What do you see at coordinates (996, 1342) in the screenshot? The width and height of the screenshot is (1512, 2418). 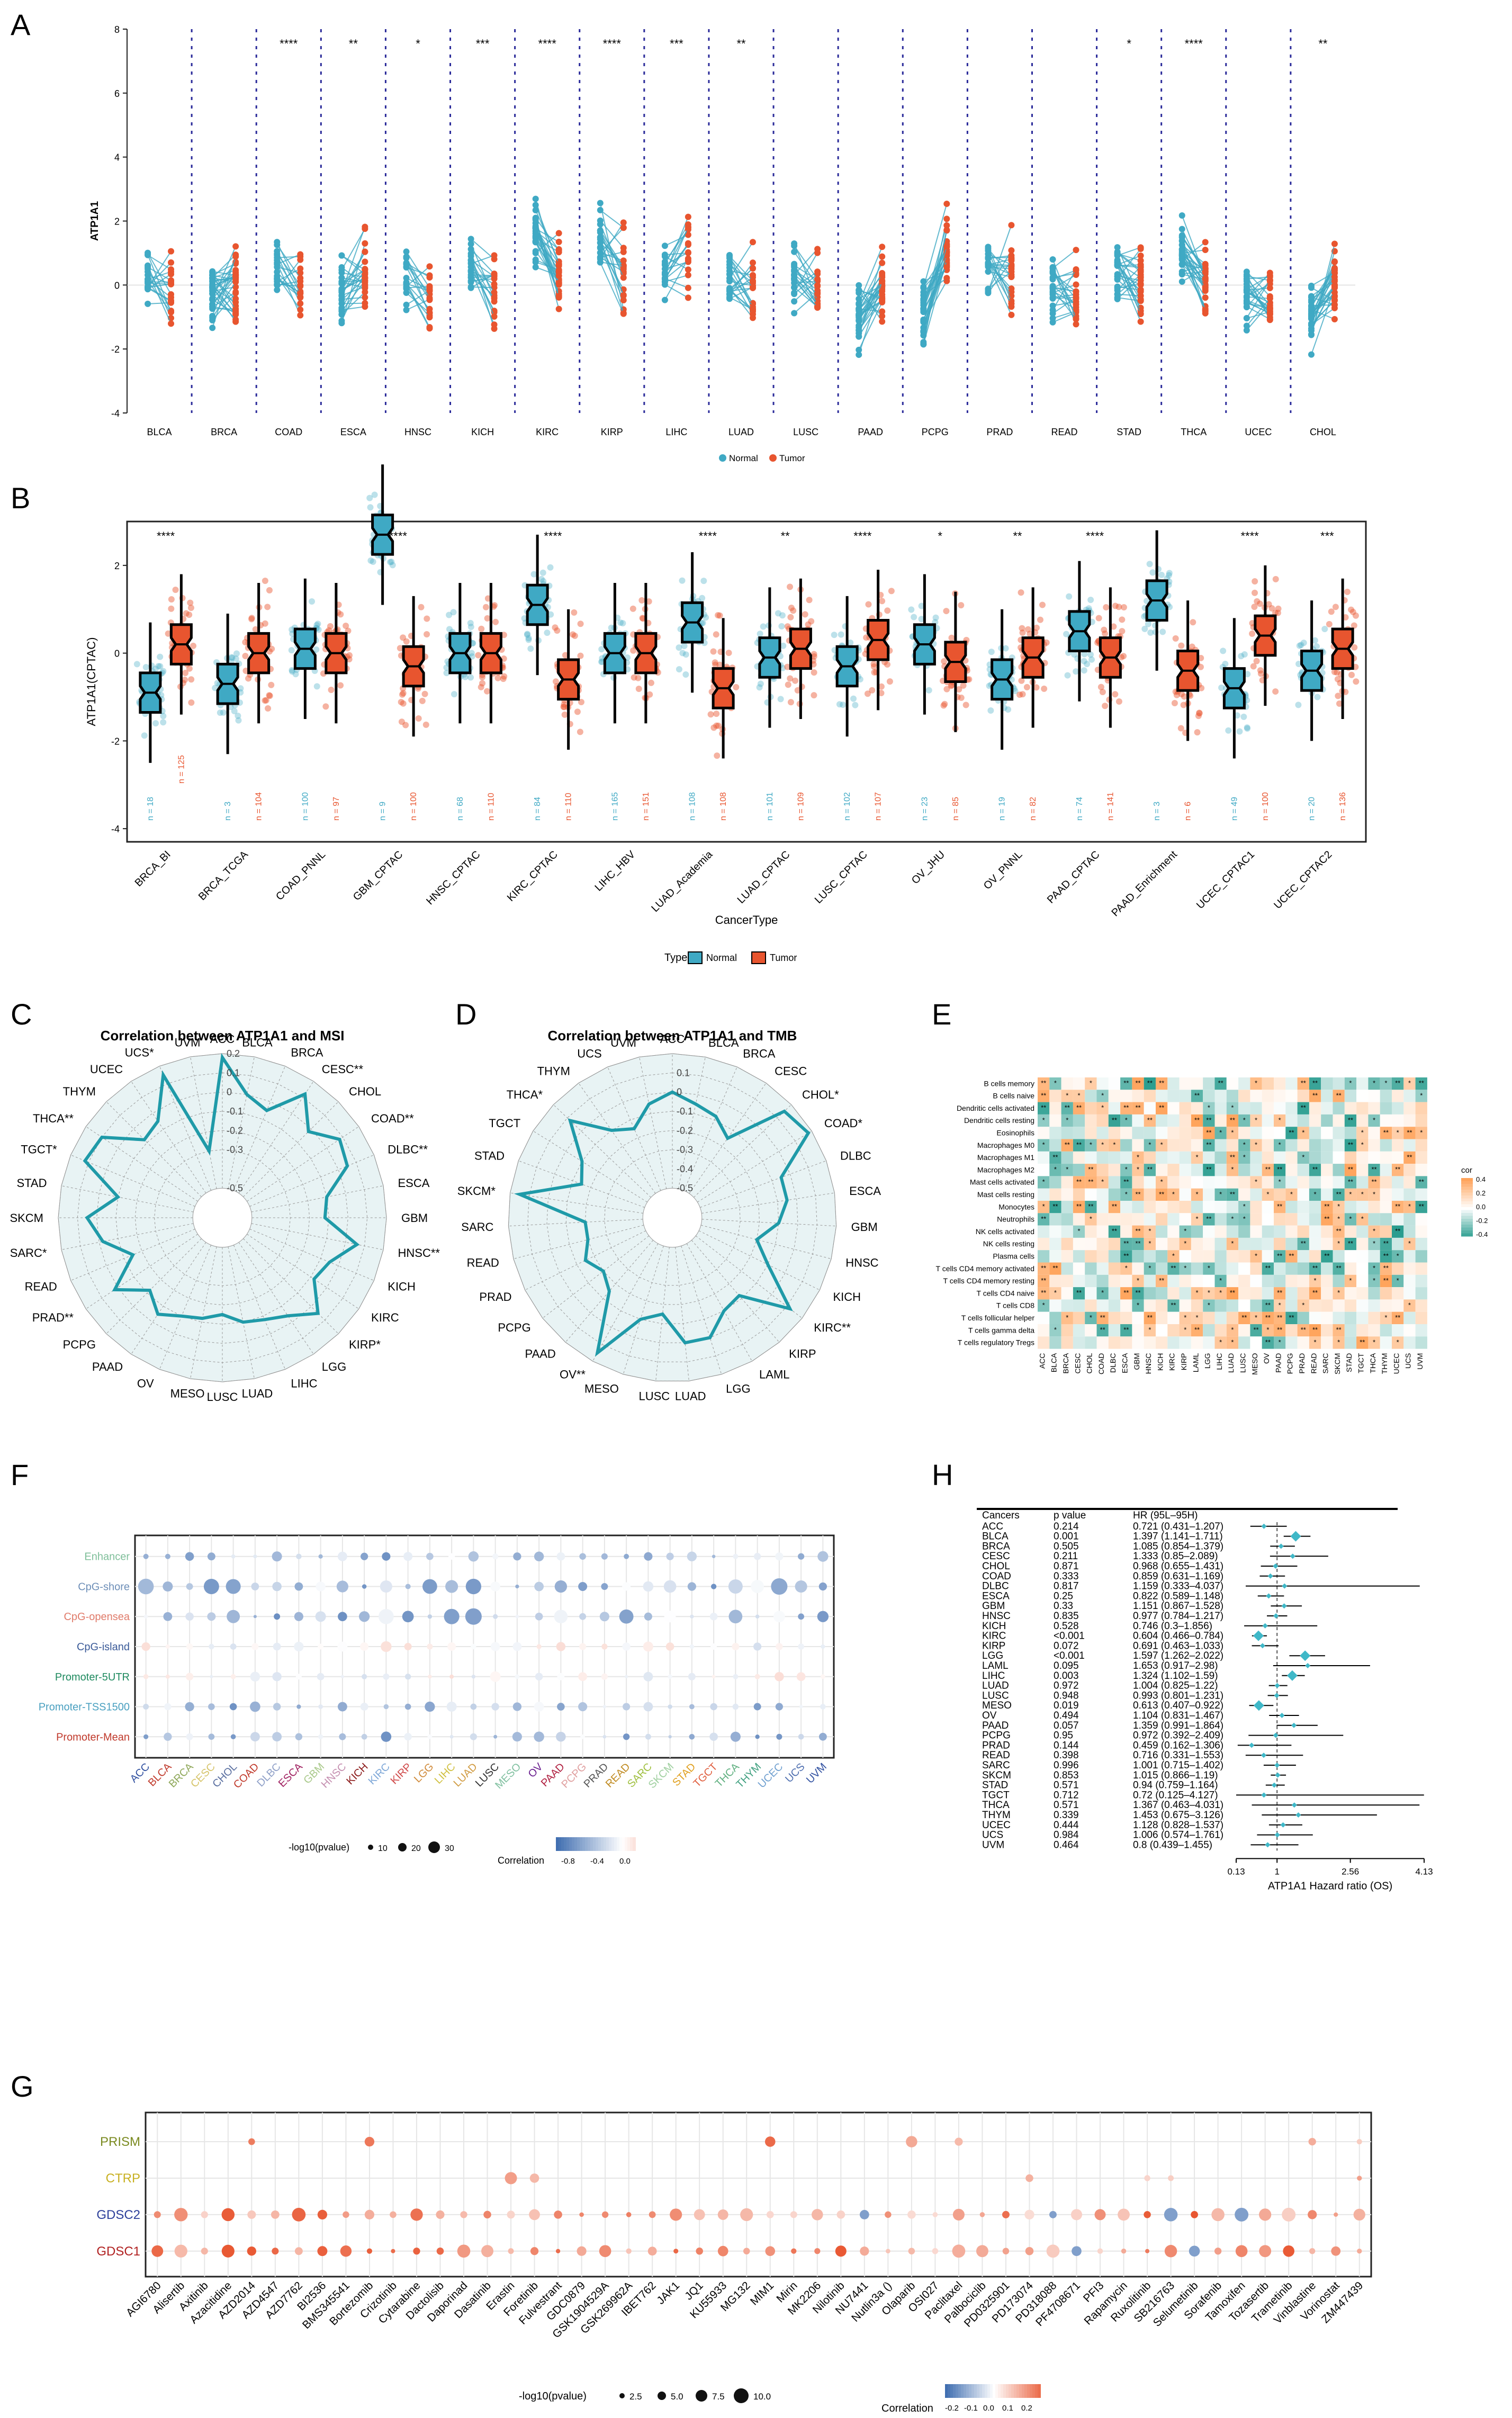 I see `heatmap-row-label: T cells regulatory Tregs` at bounding box center [996, 1342].